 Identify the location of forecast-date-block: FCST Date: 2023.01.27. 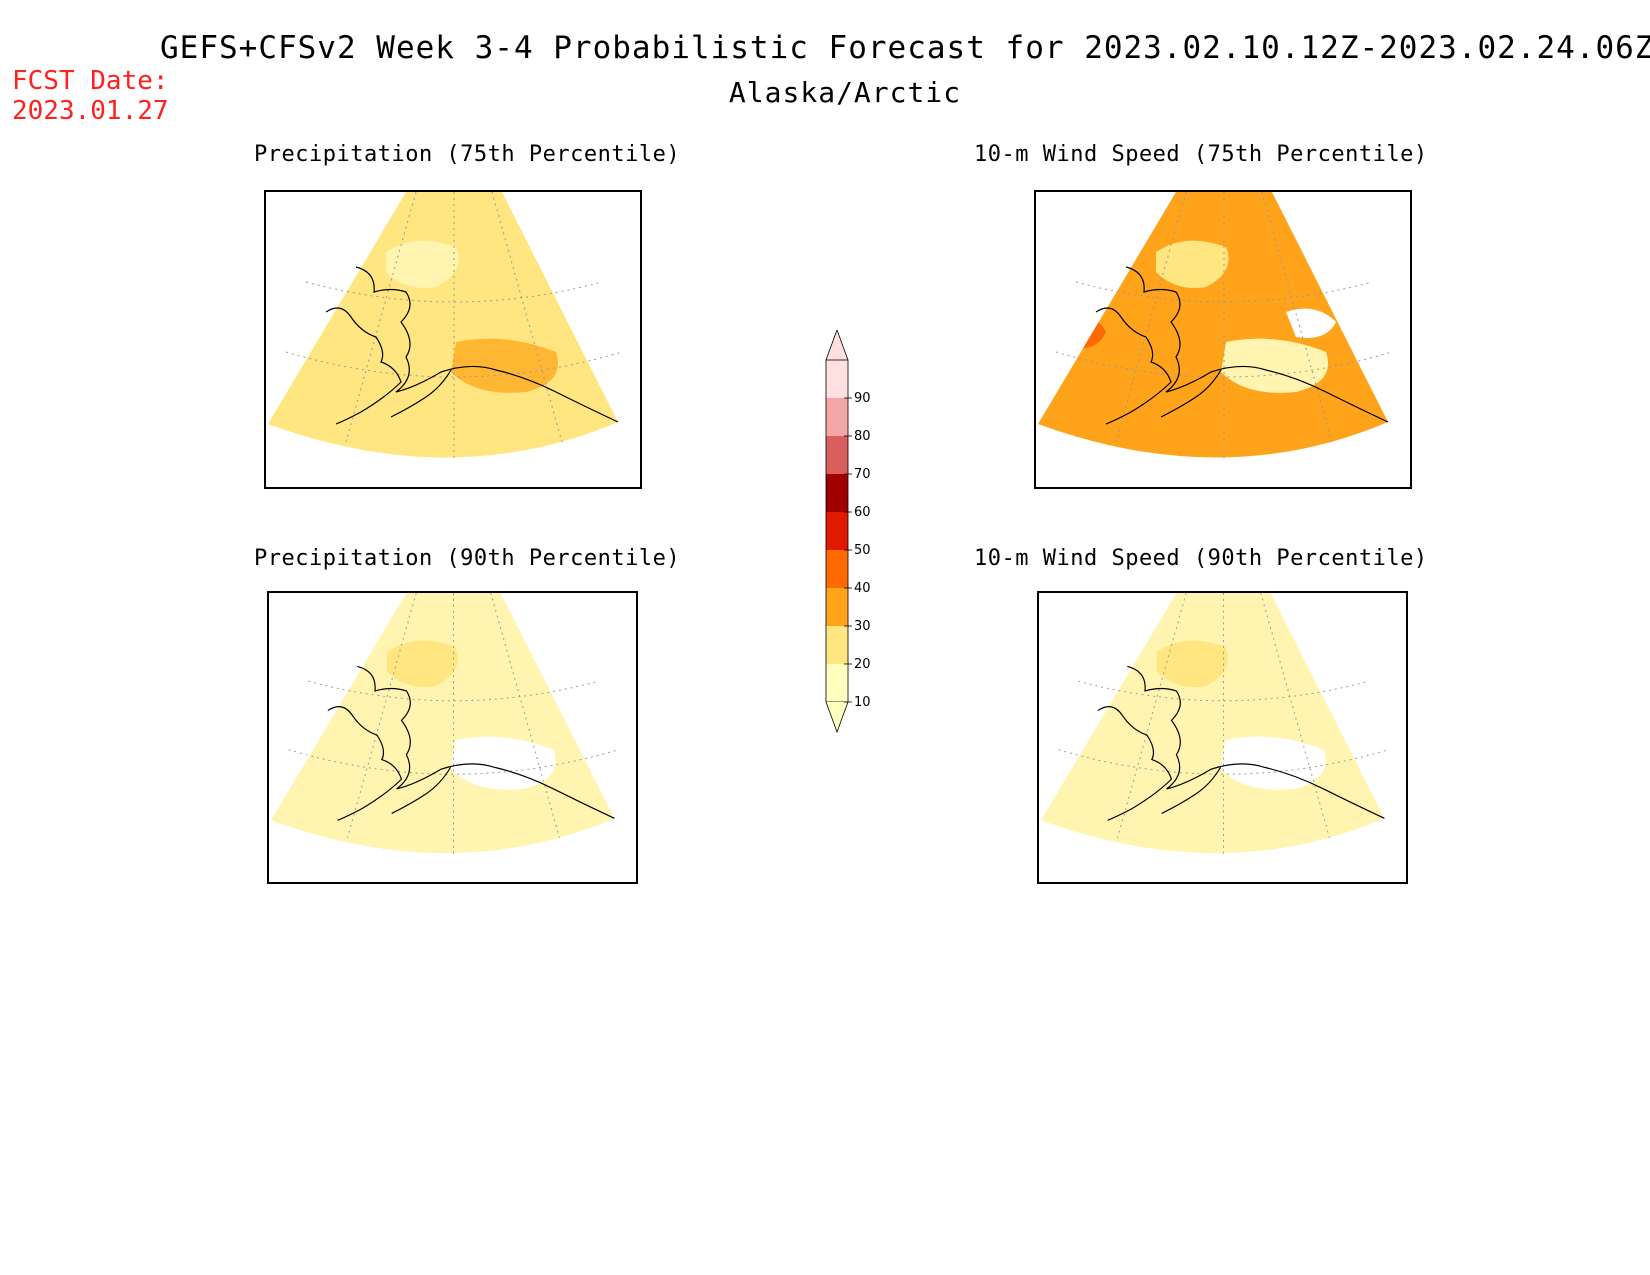
(90, 96).